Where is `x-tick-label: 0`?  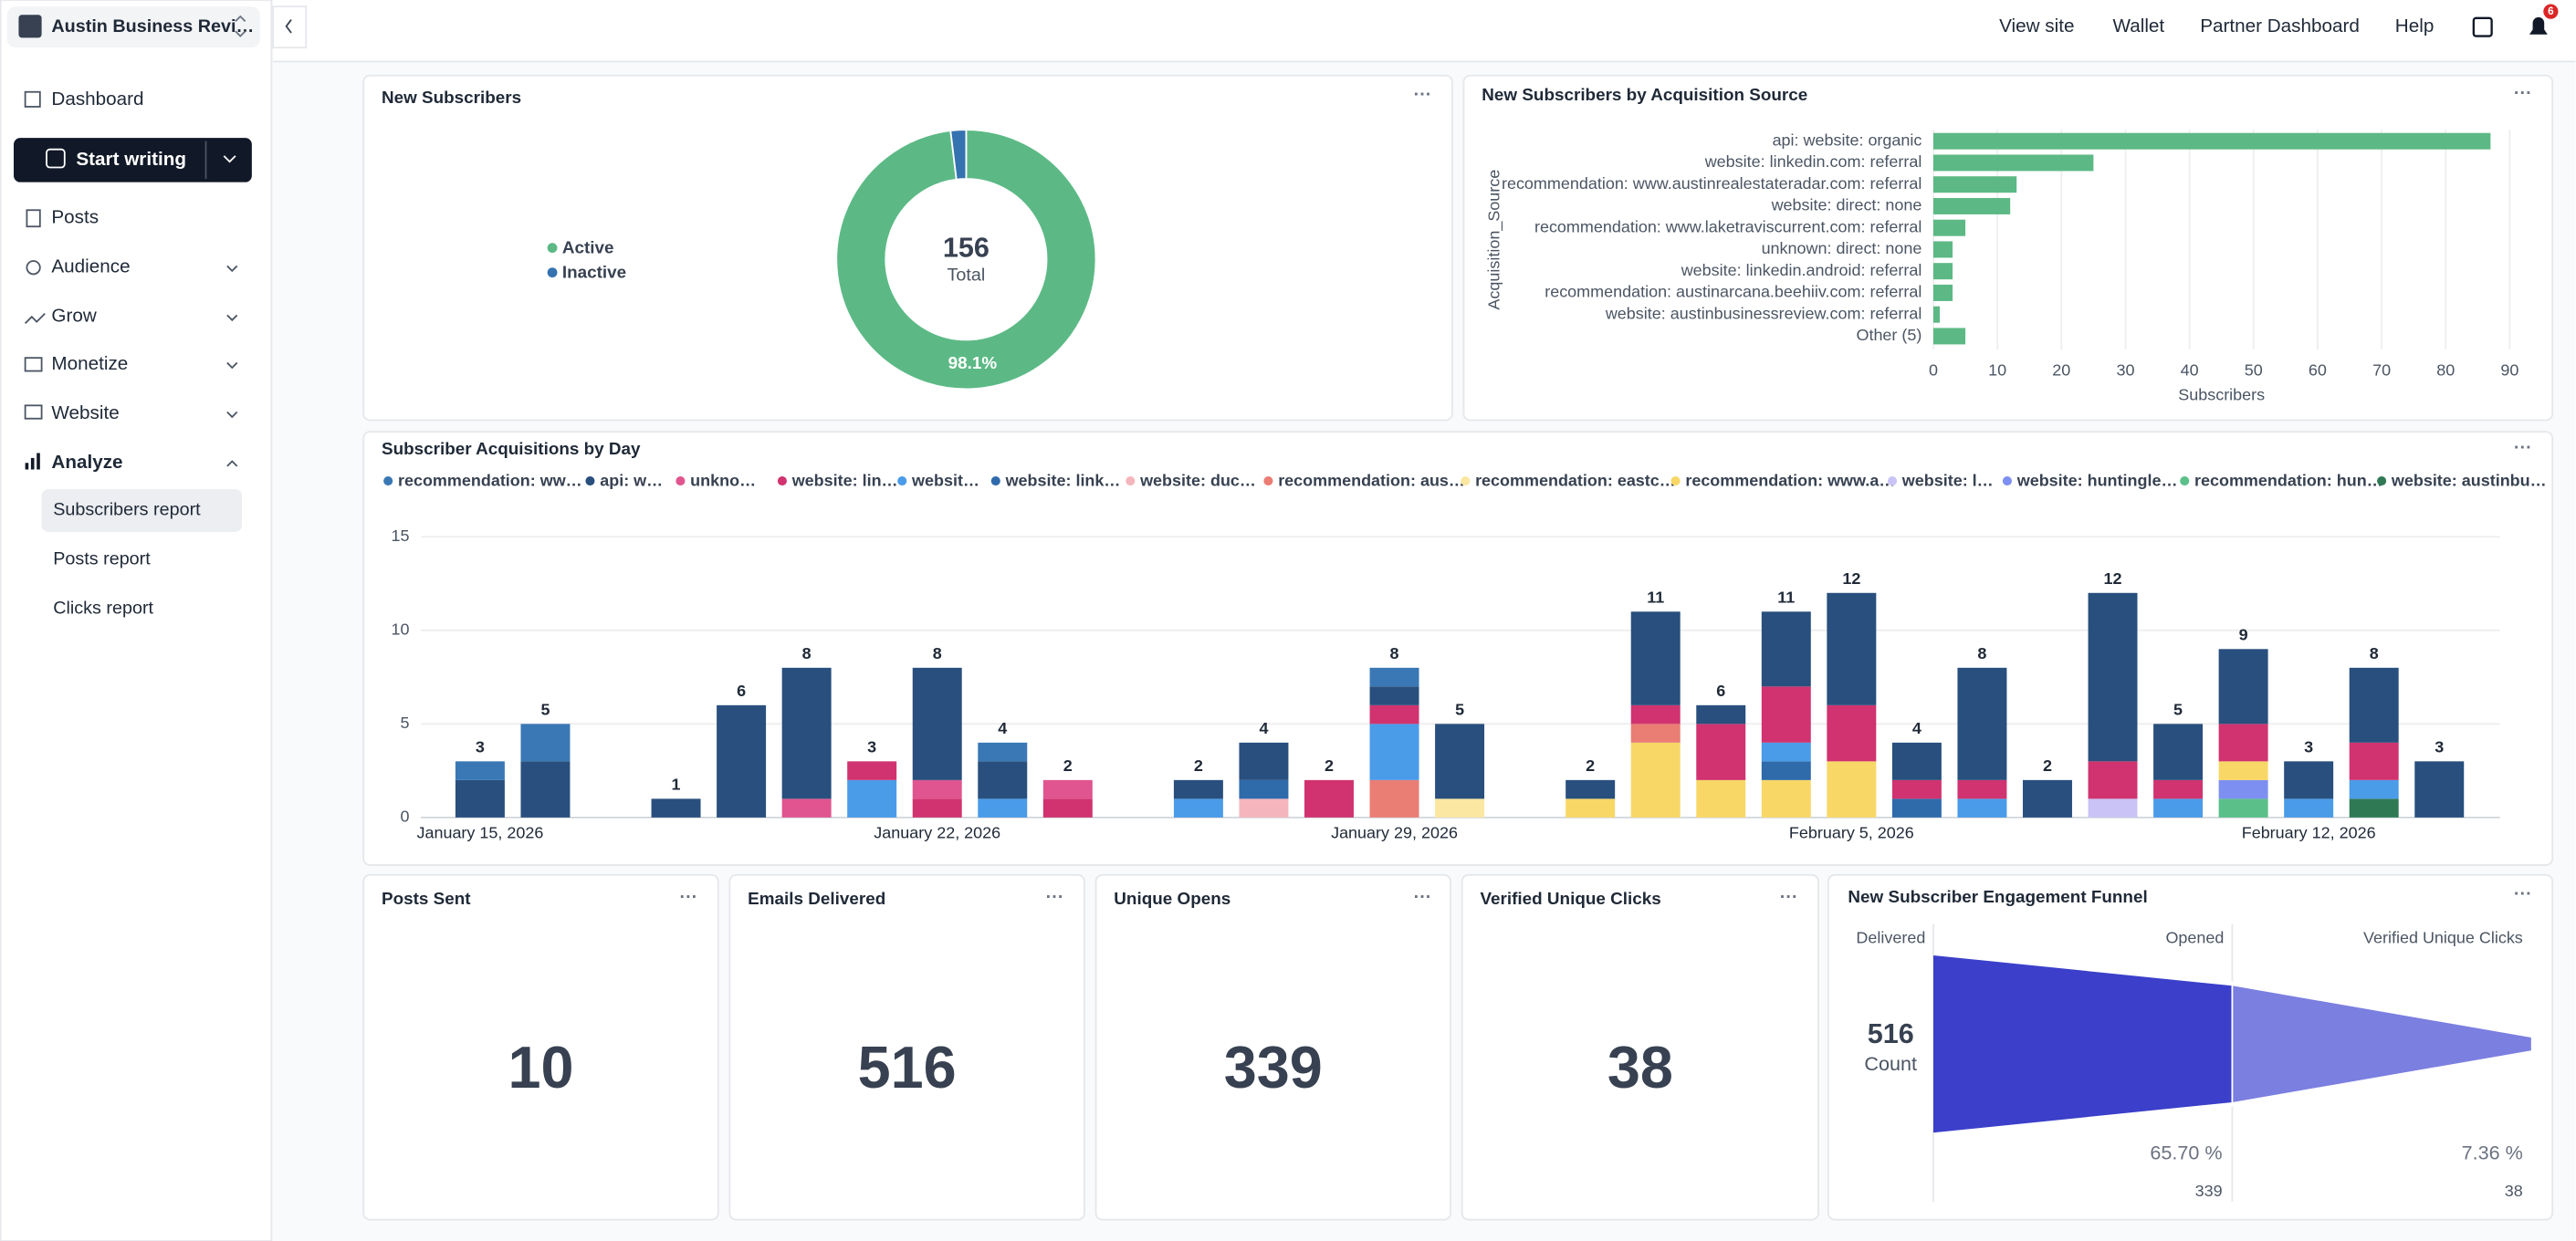
x-tick-label: 0 is located at coordinates (1934, 369).